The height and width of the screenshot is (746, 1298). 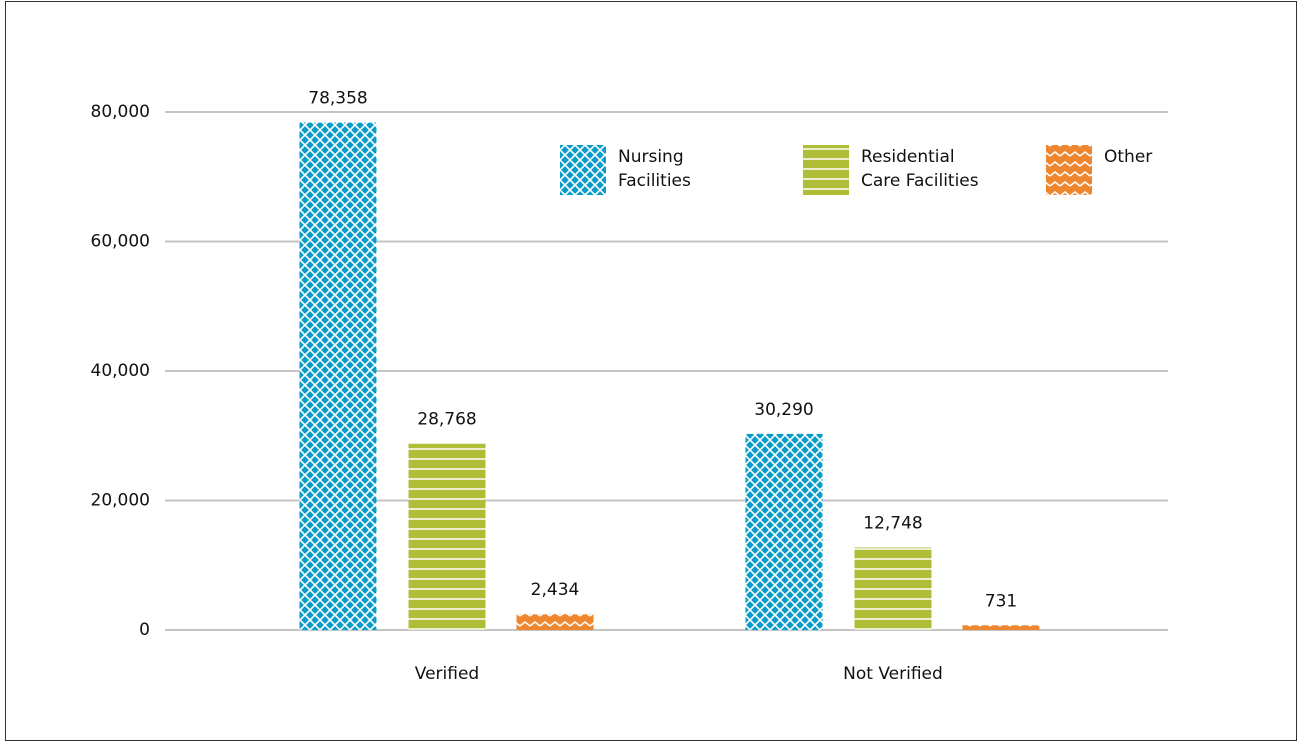 I want to click on y-tick-label: 20,000, so click(x=120, y=501).